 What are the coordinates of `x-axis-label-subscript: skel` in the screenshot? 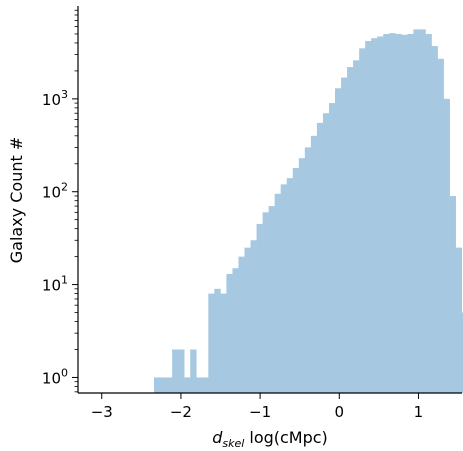 It's located at (233, 443).